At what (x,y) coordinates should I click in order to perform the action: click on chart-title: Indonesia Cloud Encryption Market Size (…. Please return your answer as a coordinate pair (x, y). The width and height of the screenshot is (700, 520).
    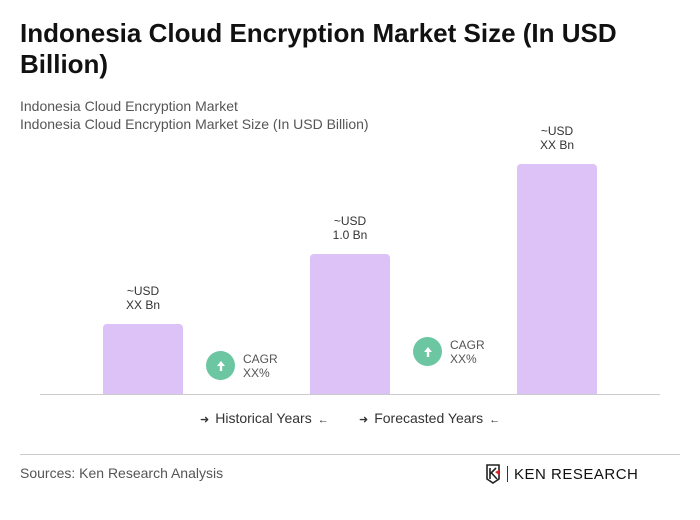
    Looking at the image, I should click on (318, 48).